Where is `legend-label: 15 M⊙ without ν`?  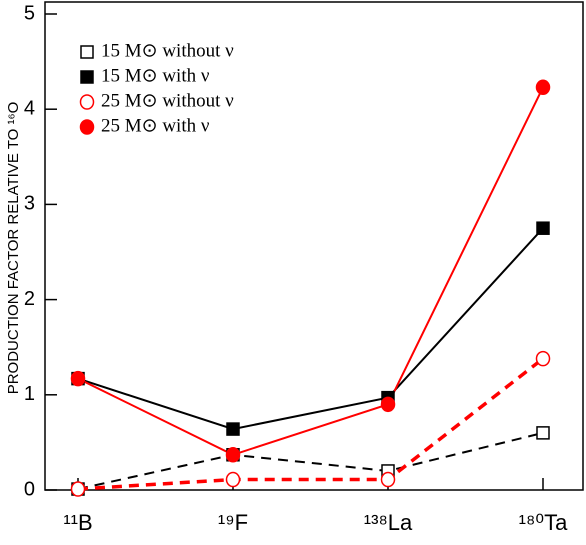
legend-label: 15 M⊙ without ν is located at coordinates (167, 50).